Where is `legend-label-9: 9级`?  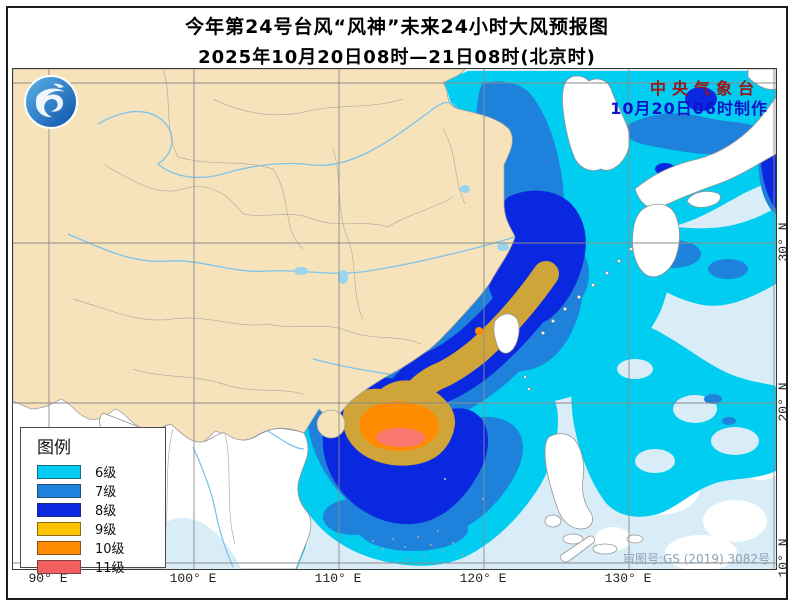 legend-label-9: 9级 is located at coordinates (106, 530).